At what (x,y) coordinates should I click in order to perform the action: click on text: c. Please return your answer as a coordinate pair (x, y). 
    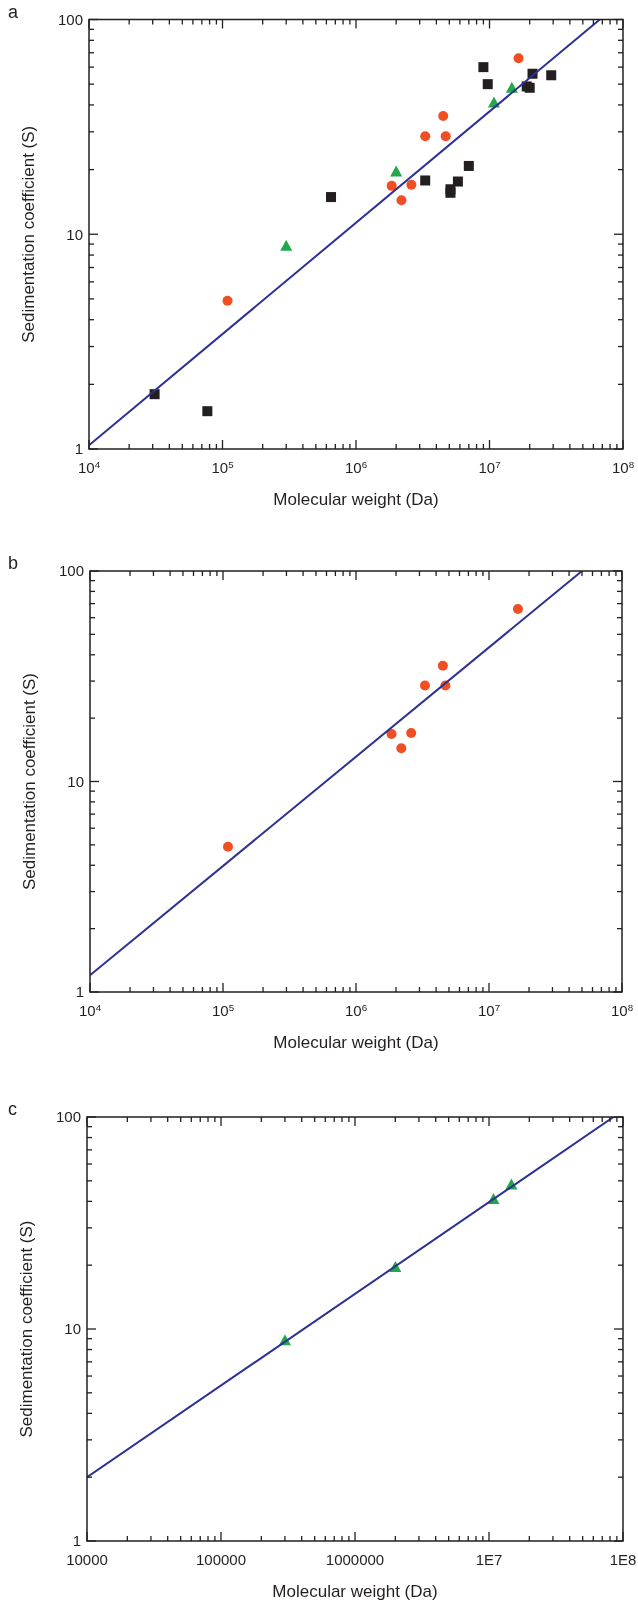
    Looking at the image, I should click on (12, 1109).